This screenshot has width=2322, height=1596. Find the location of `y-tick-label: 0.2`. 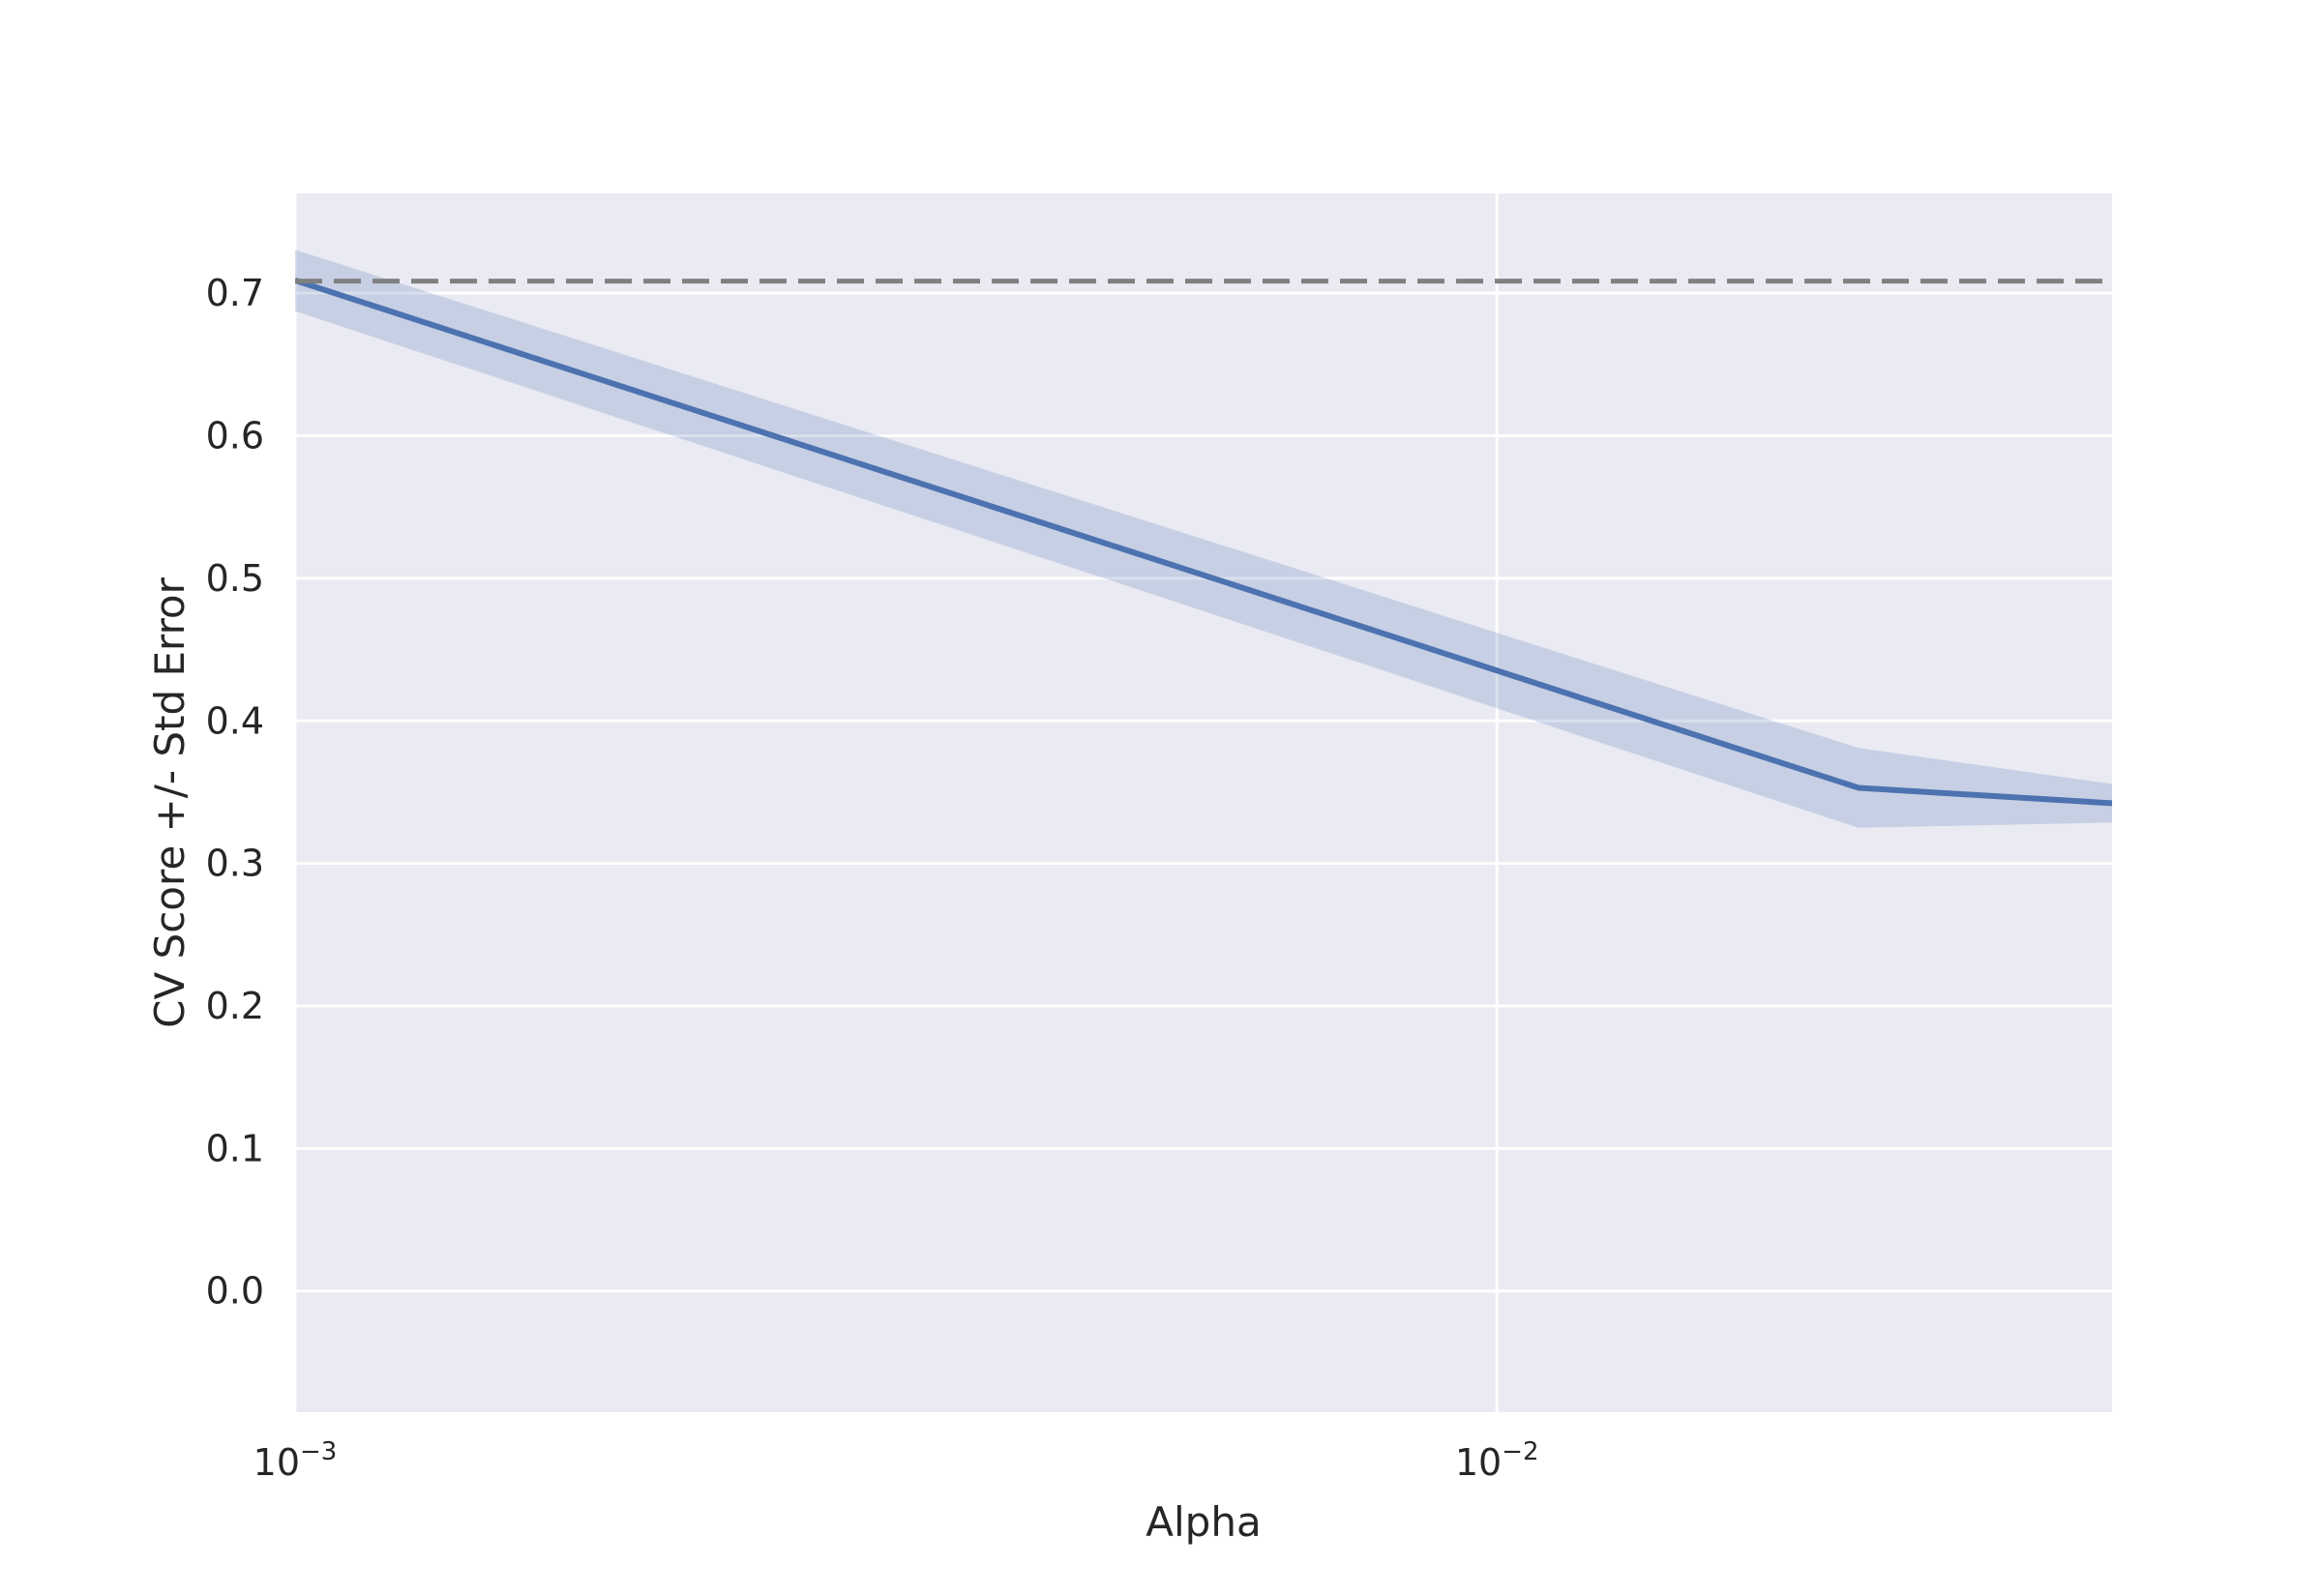

y-tick-label: 0.2 is located at coordinates (235, 1006).